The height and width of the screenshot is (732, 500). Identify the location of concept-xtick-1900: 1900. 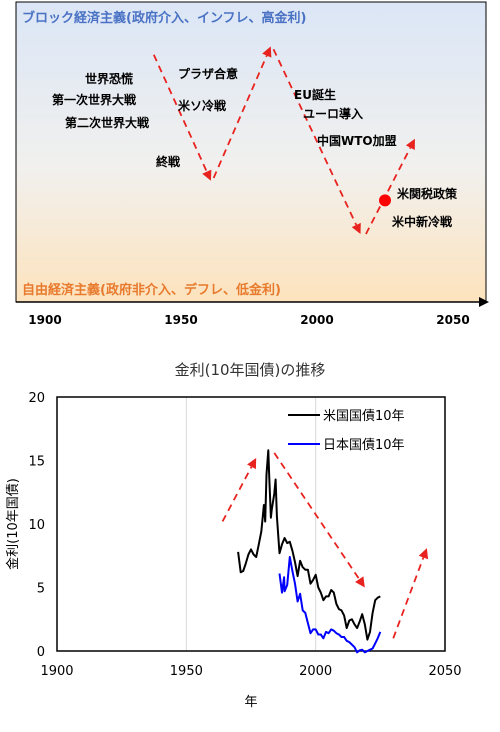
(44, 320).